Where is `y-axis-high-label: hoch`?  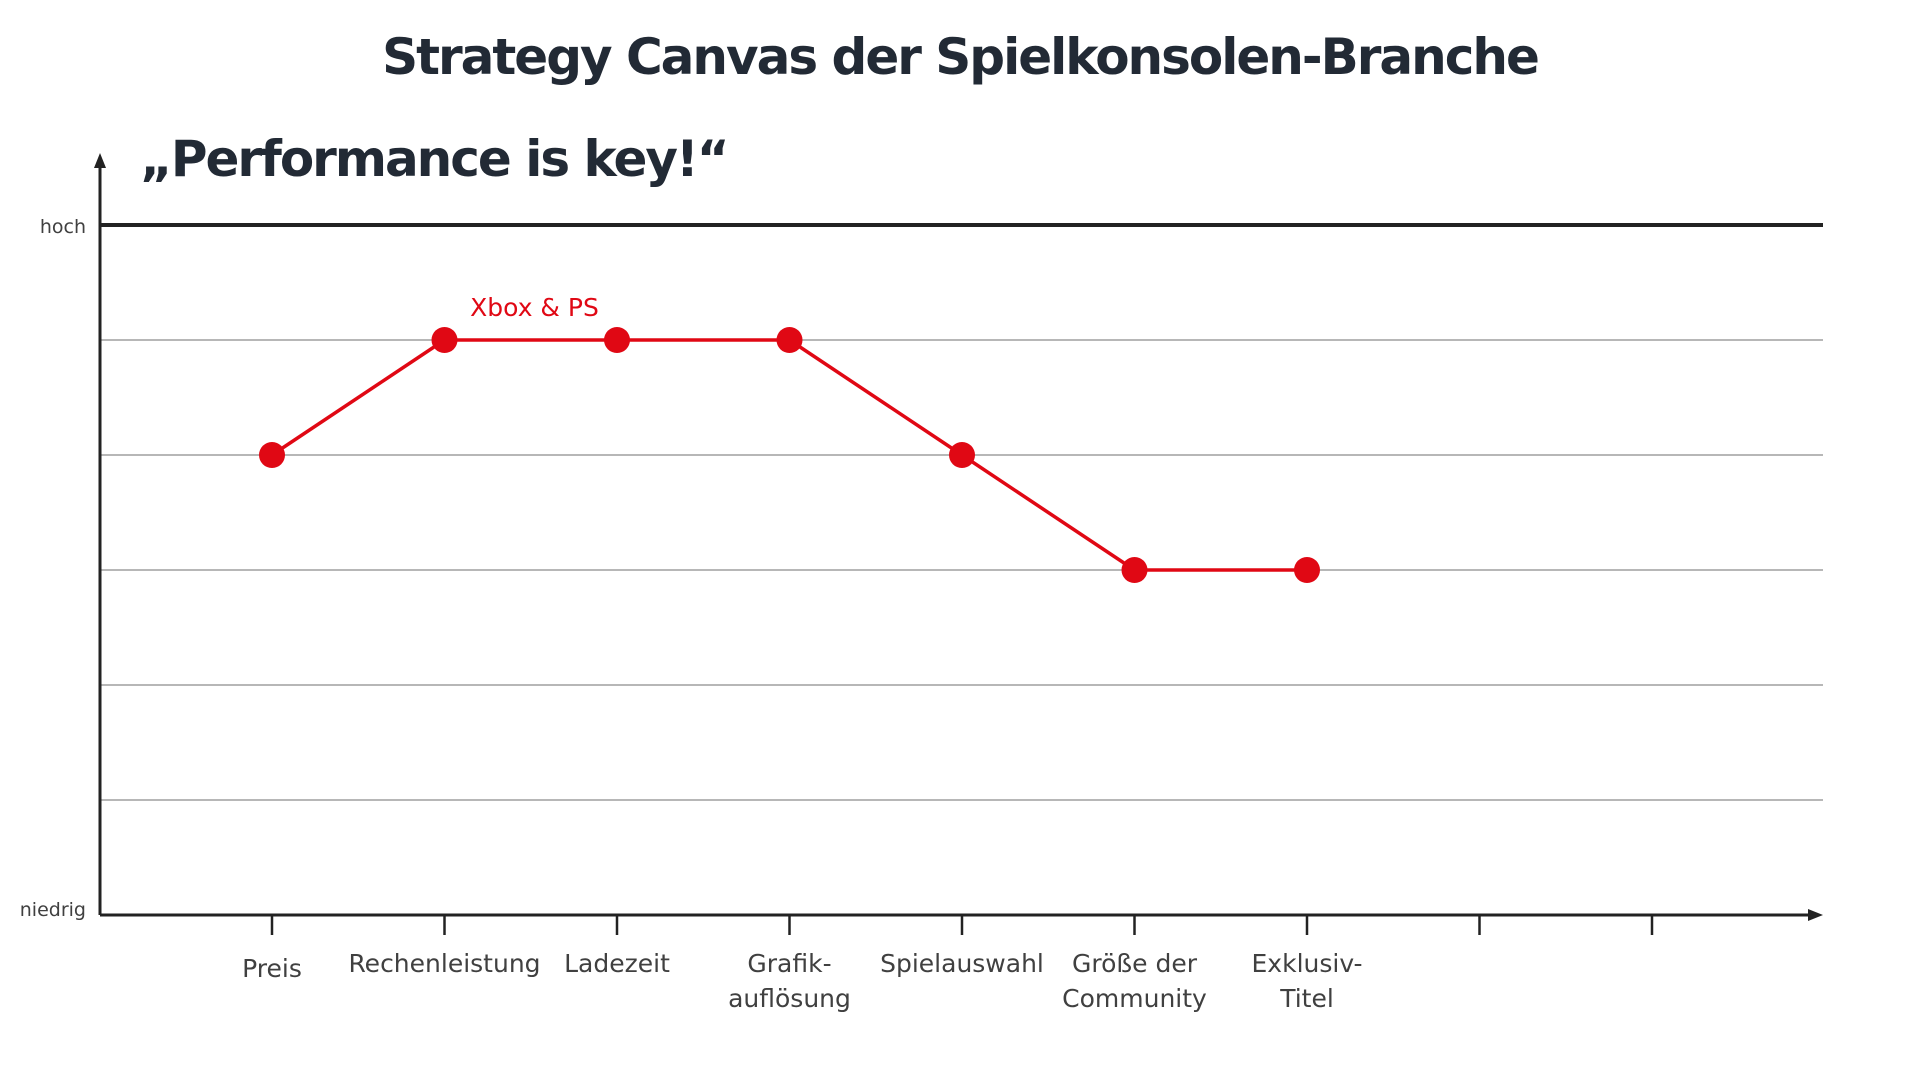
y-axis-high-label: hoch is located at coordinates (63, 227).